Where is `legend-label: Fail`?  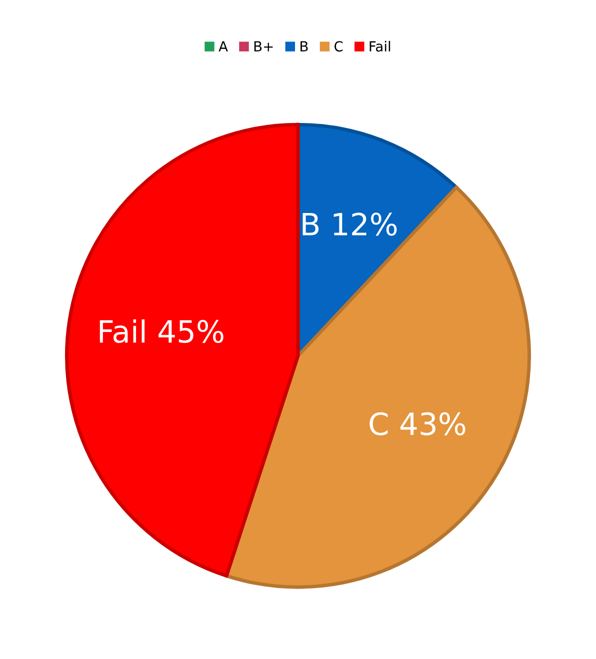 legend-label: Fail is located at coordinates (380, 46).